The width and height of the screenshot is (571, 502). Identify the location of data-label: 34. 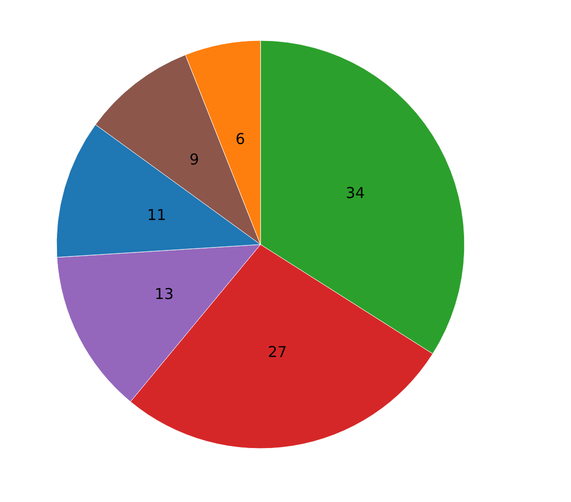
(355, 193).